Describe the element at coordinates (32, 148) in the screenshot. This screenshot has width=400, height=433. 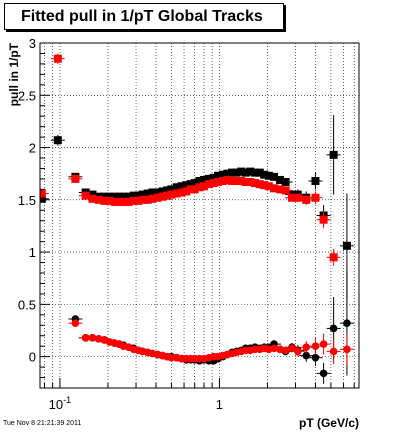
I see `y-tick-label: 2` at that location.